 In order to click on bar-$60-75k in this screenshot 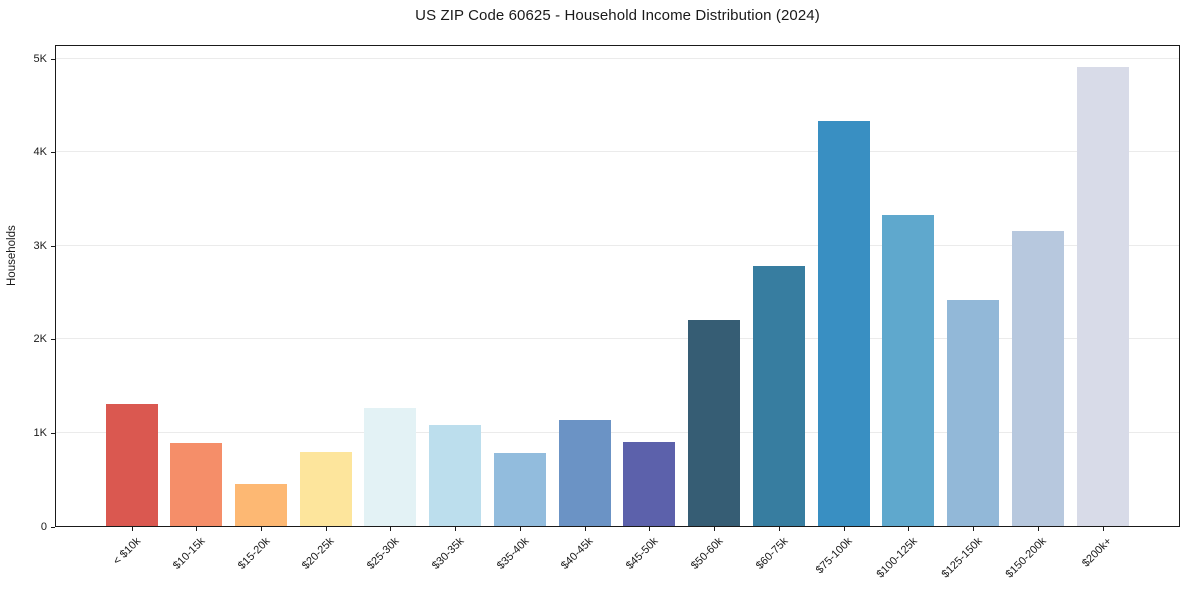, I will do `click(778, 395)`.